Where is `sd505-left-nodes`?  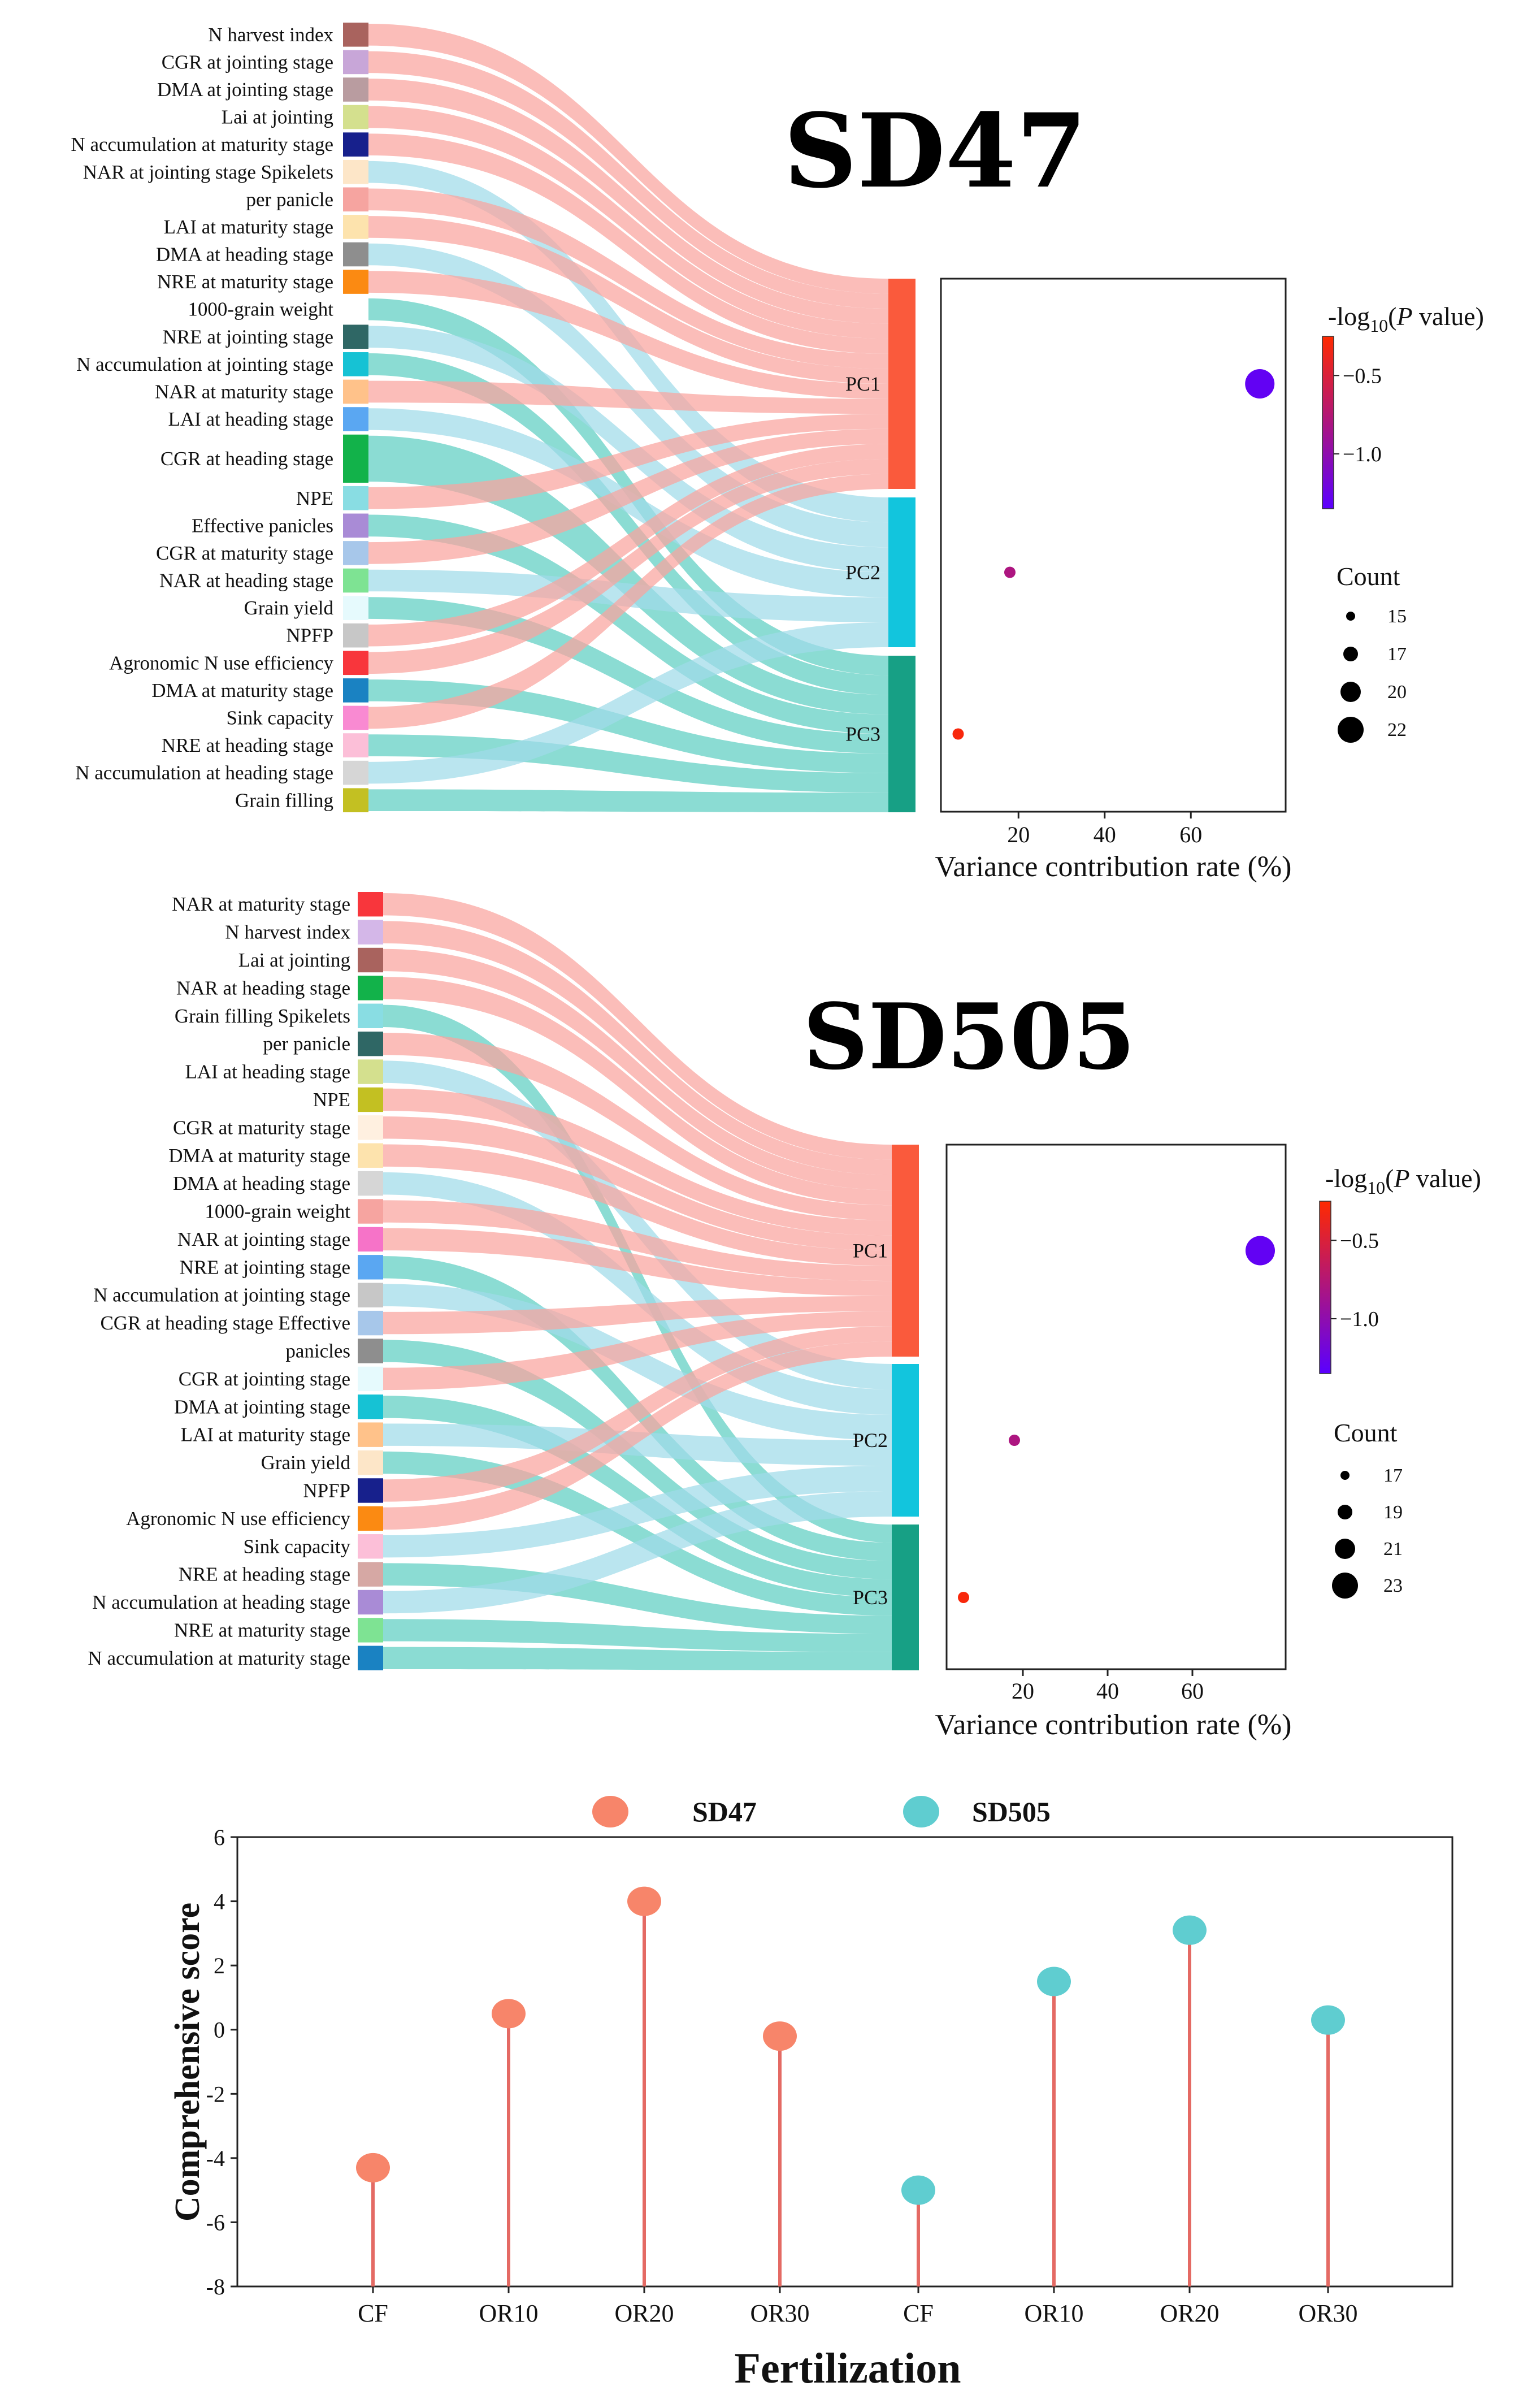 sd505-left-nodes is located at coordinates (370, 1281).